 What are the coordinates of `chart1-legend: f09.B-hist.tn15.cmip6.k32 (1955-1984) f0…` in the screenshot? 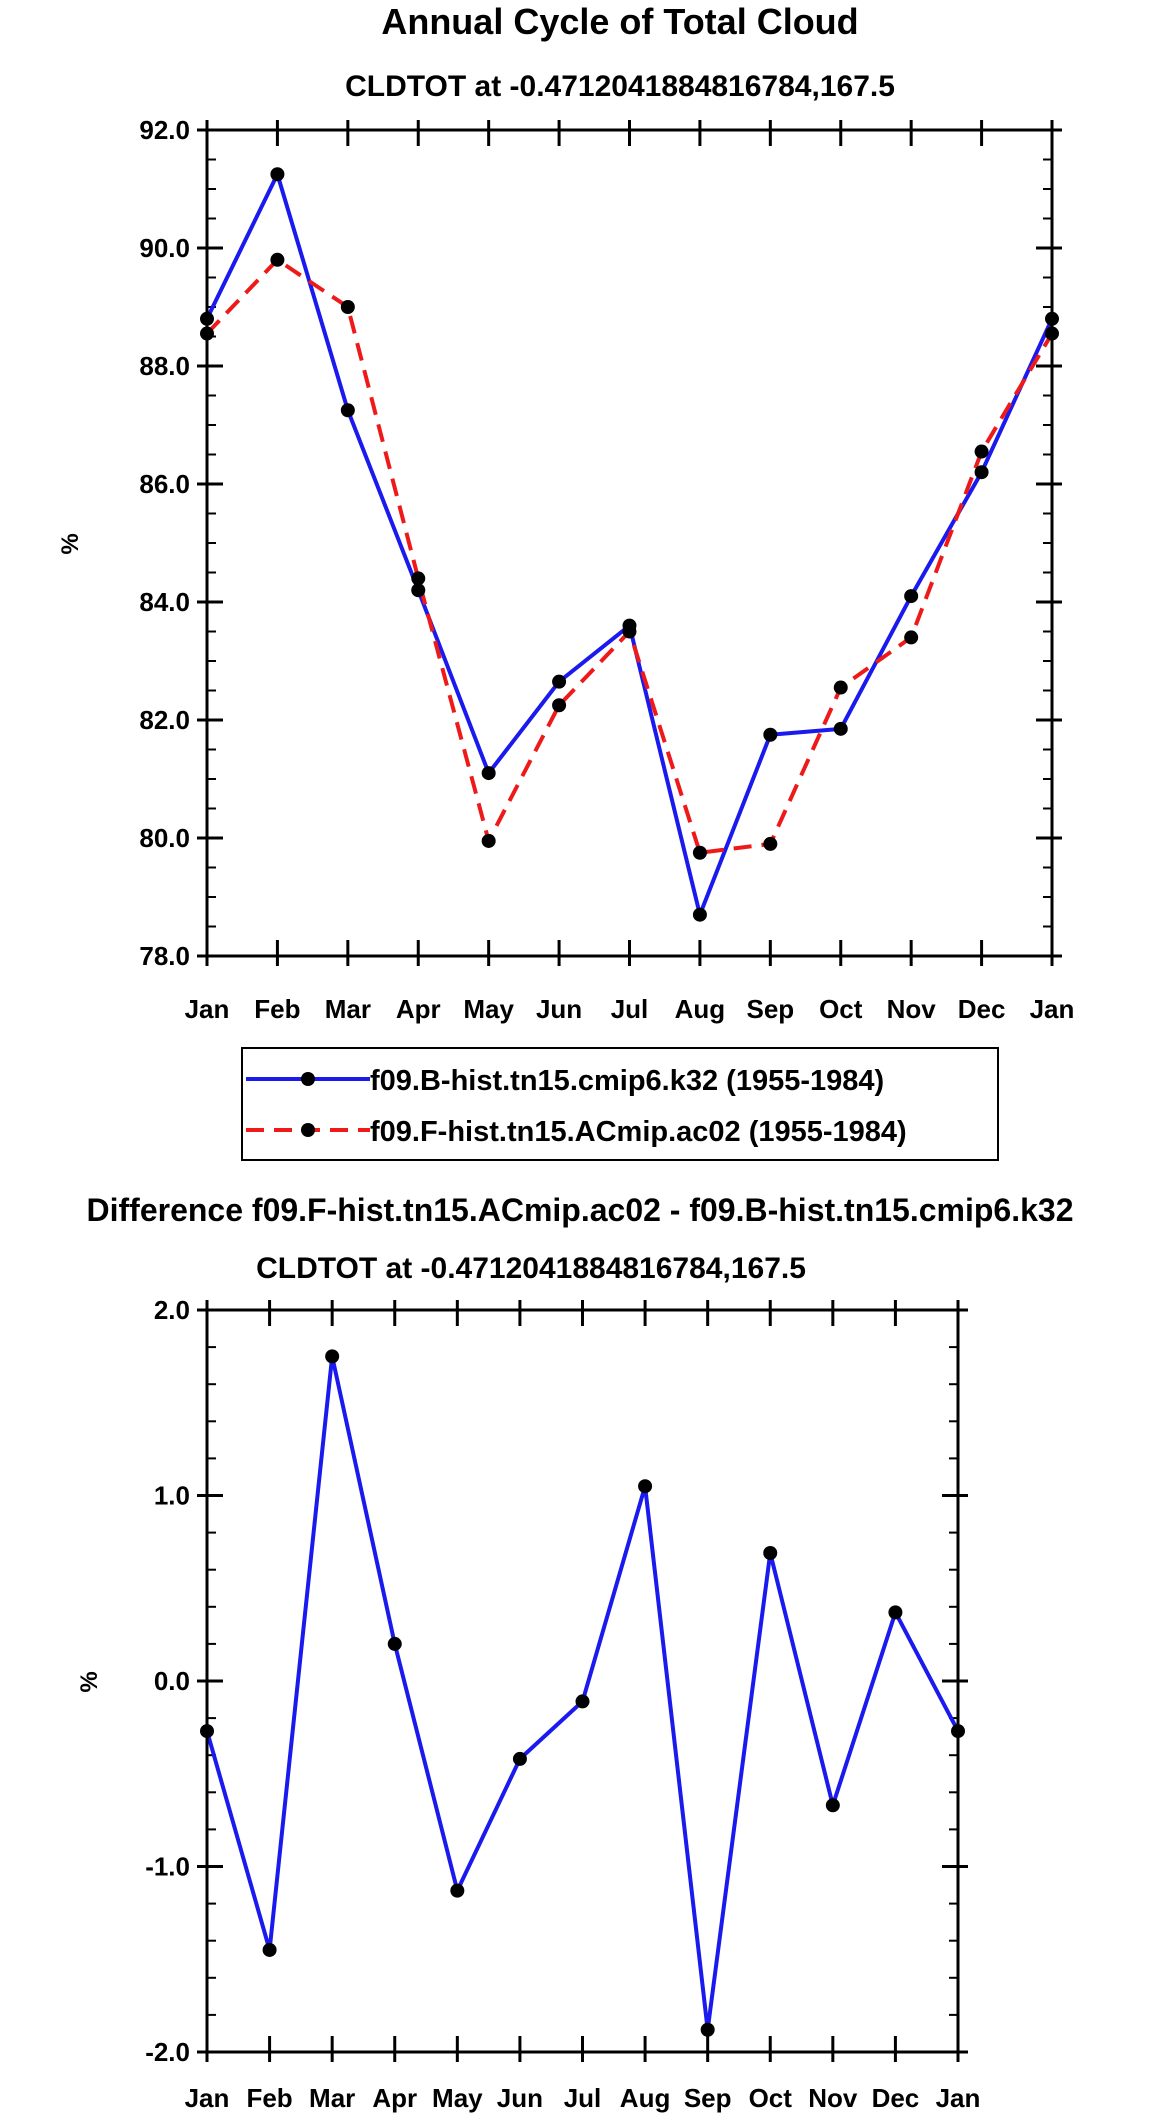 It's located at (620, 1104).